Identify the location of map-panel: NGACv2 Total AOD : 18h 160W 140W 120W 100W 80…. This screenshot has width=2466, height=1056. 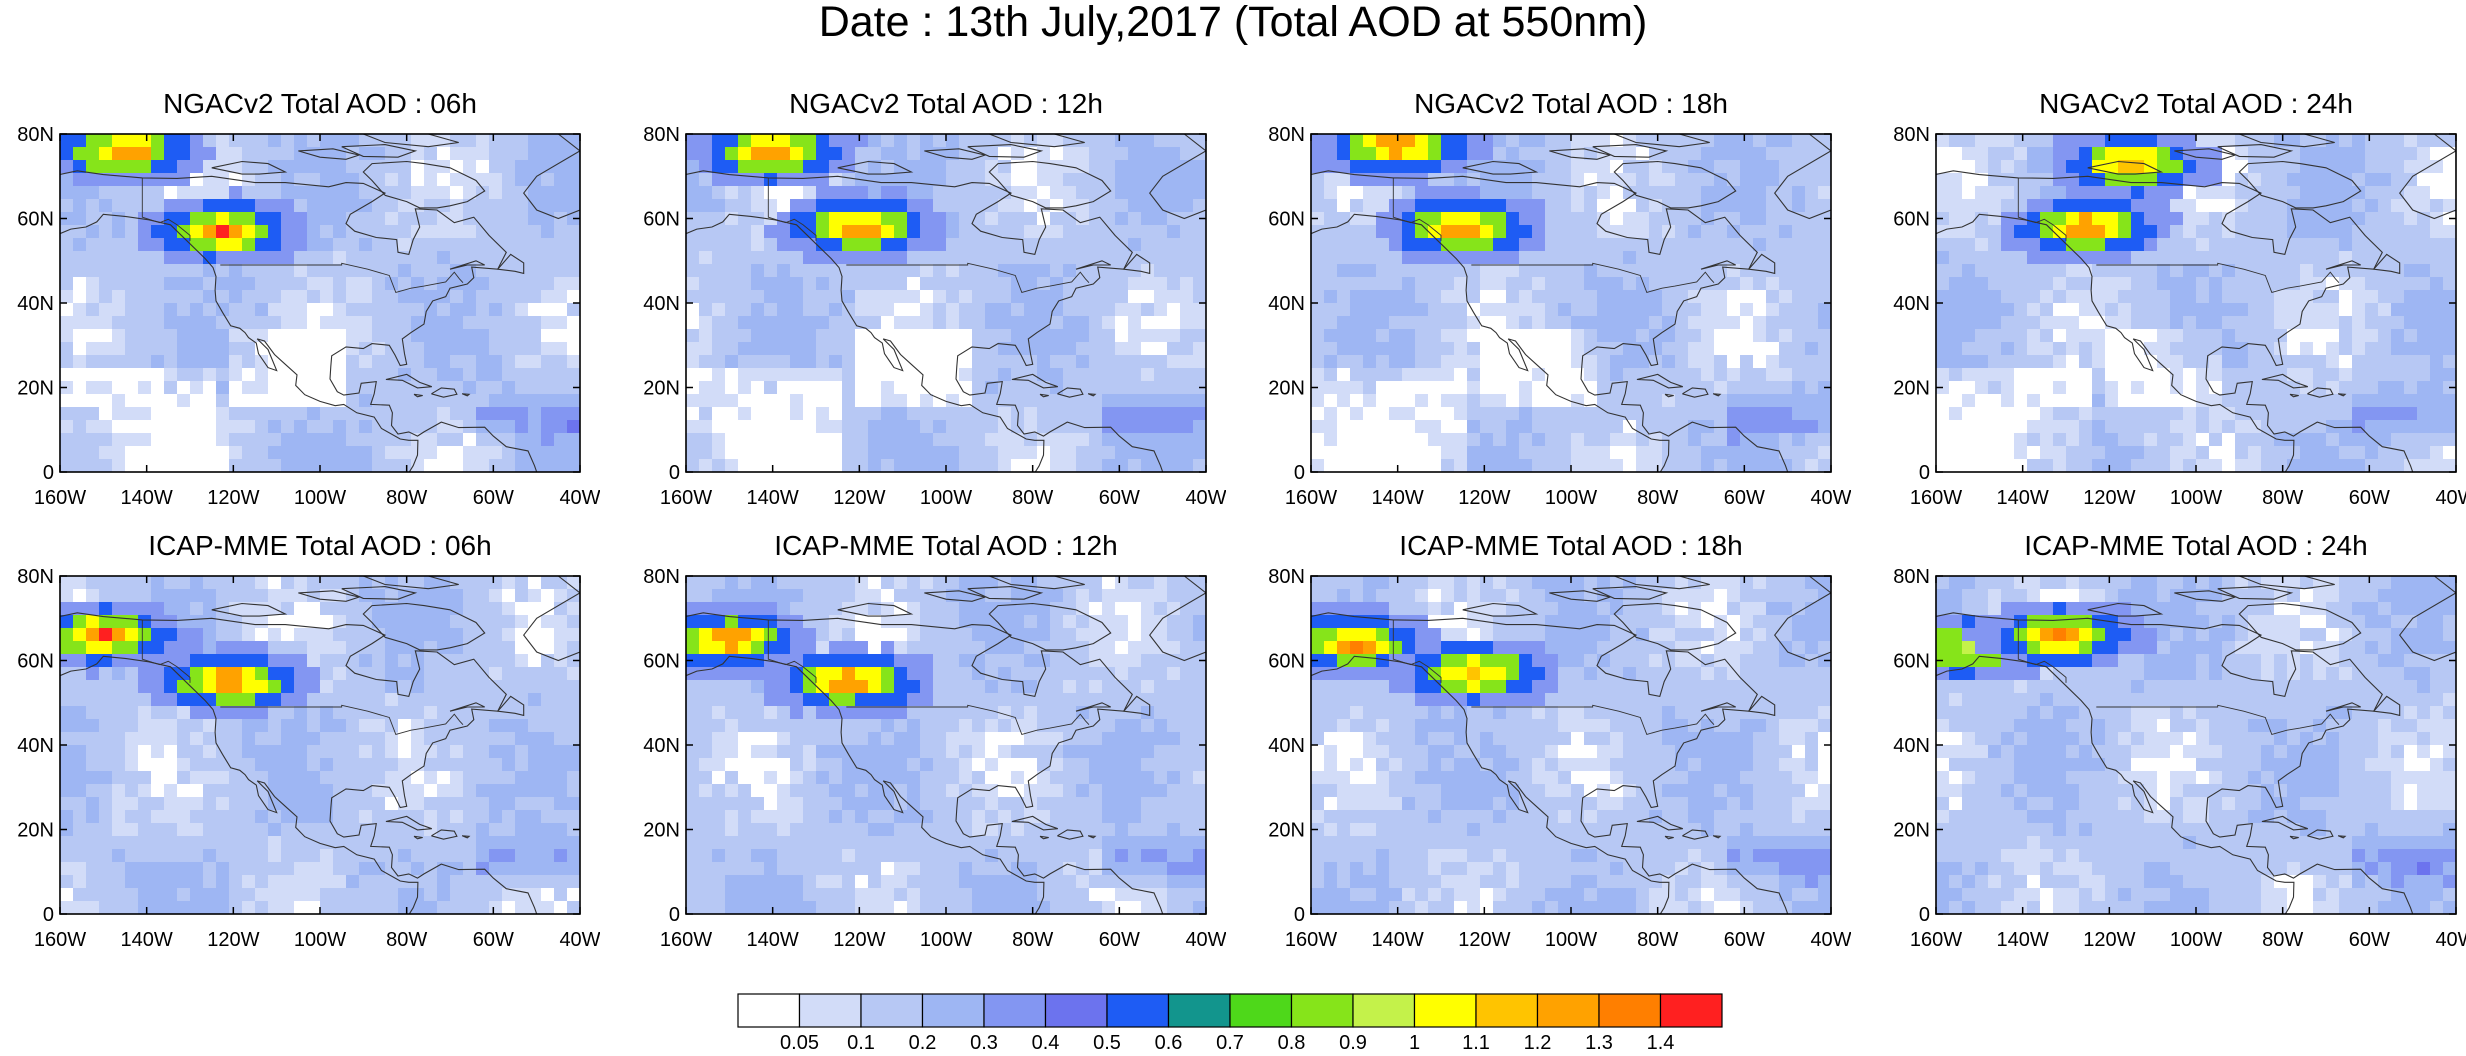
(1551, 298).